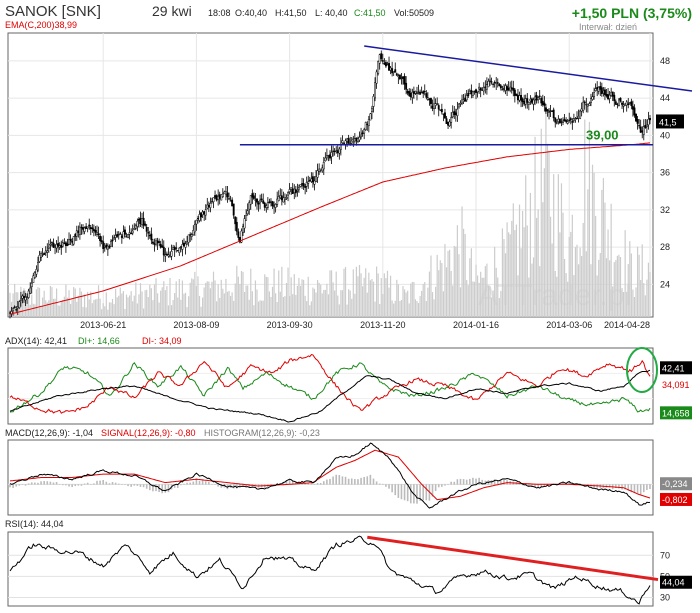 The width and height of the screenshot is (700, 613). What do you see at coordinates (330, 489) in the screenshot?
I see `macd-histogram` at bounding box center [330, 489].